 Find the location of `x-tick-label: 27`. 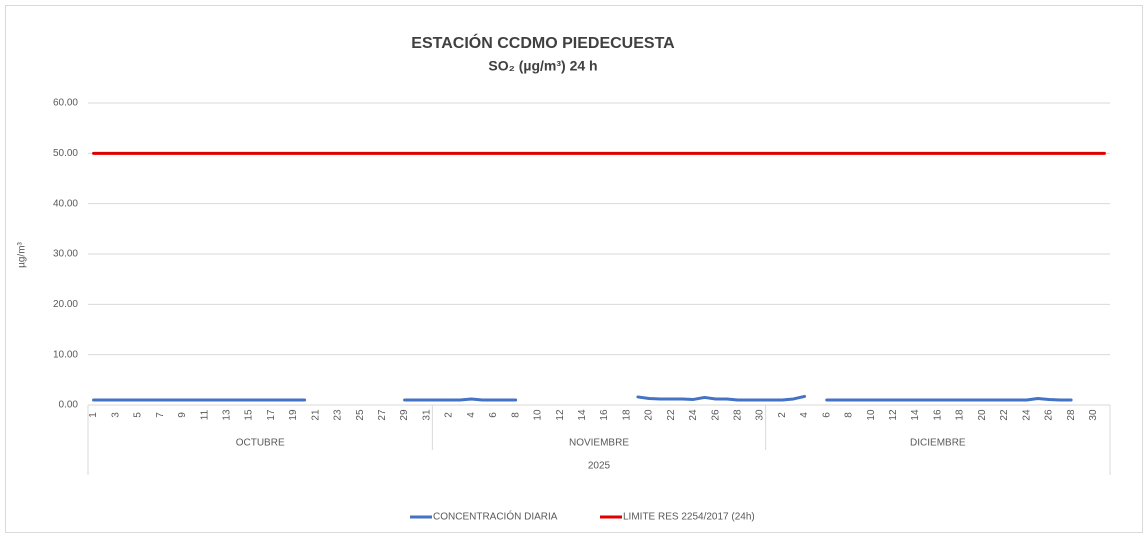

x-tick-label: 27 is located at coordinates (382, 415).